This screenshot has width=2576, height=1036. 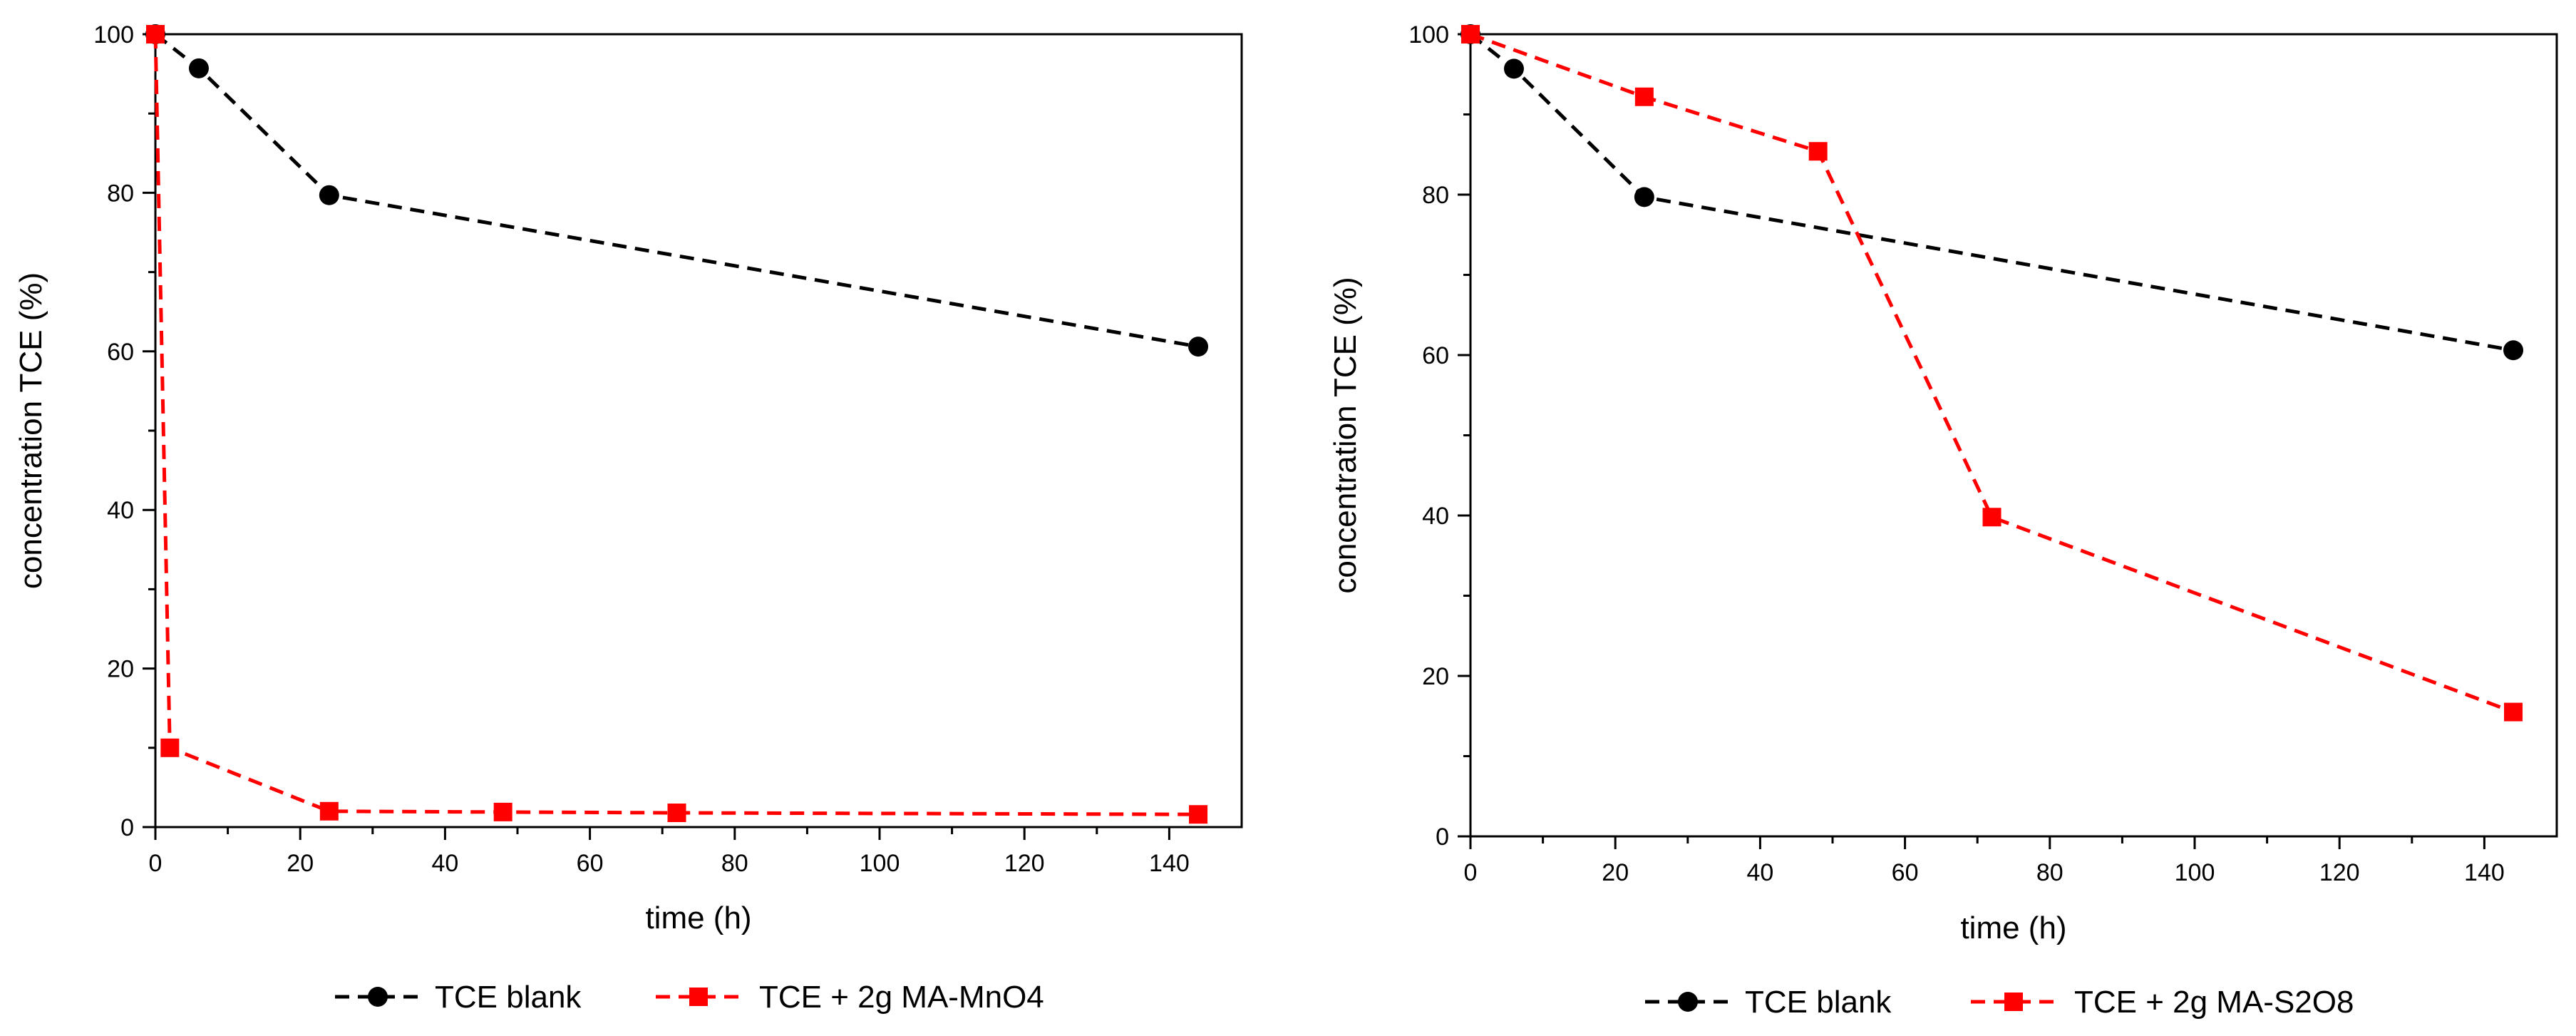 I want to click on legend-label: TCE + 2g MA-S2O8, so click(x=2214, y=1002).